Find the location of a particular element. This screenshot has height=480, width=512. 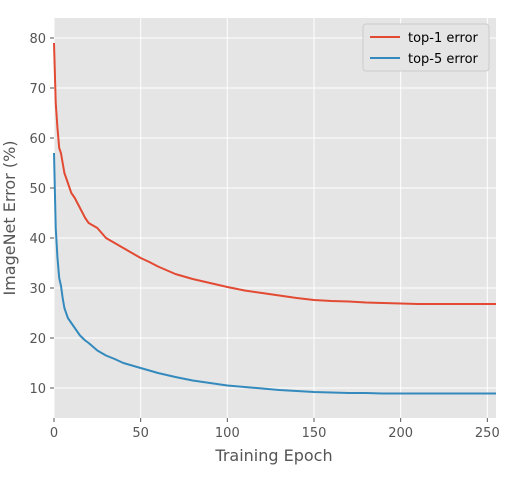

legend: top-1 error top-5 error is located at coordinates (426, 47).